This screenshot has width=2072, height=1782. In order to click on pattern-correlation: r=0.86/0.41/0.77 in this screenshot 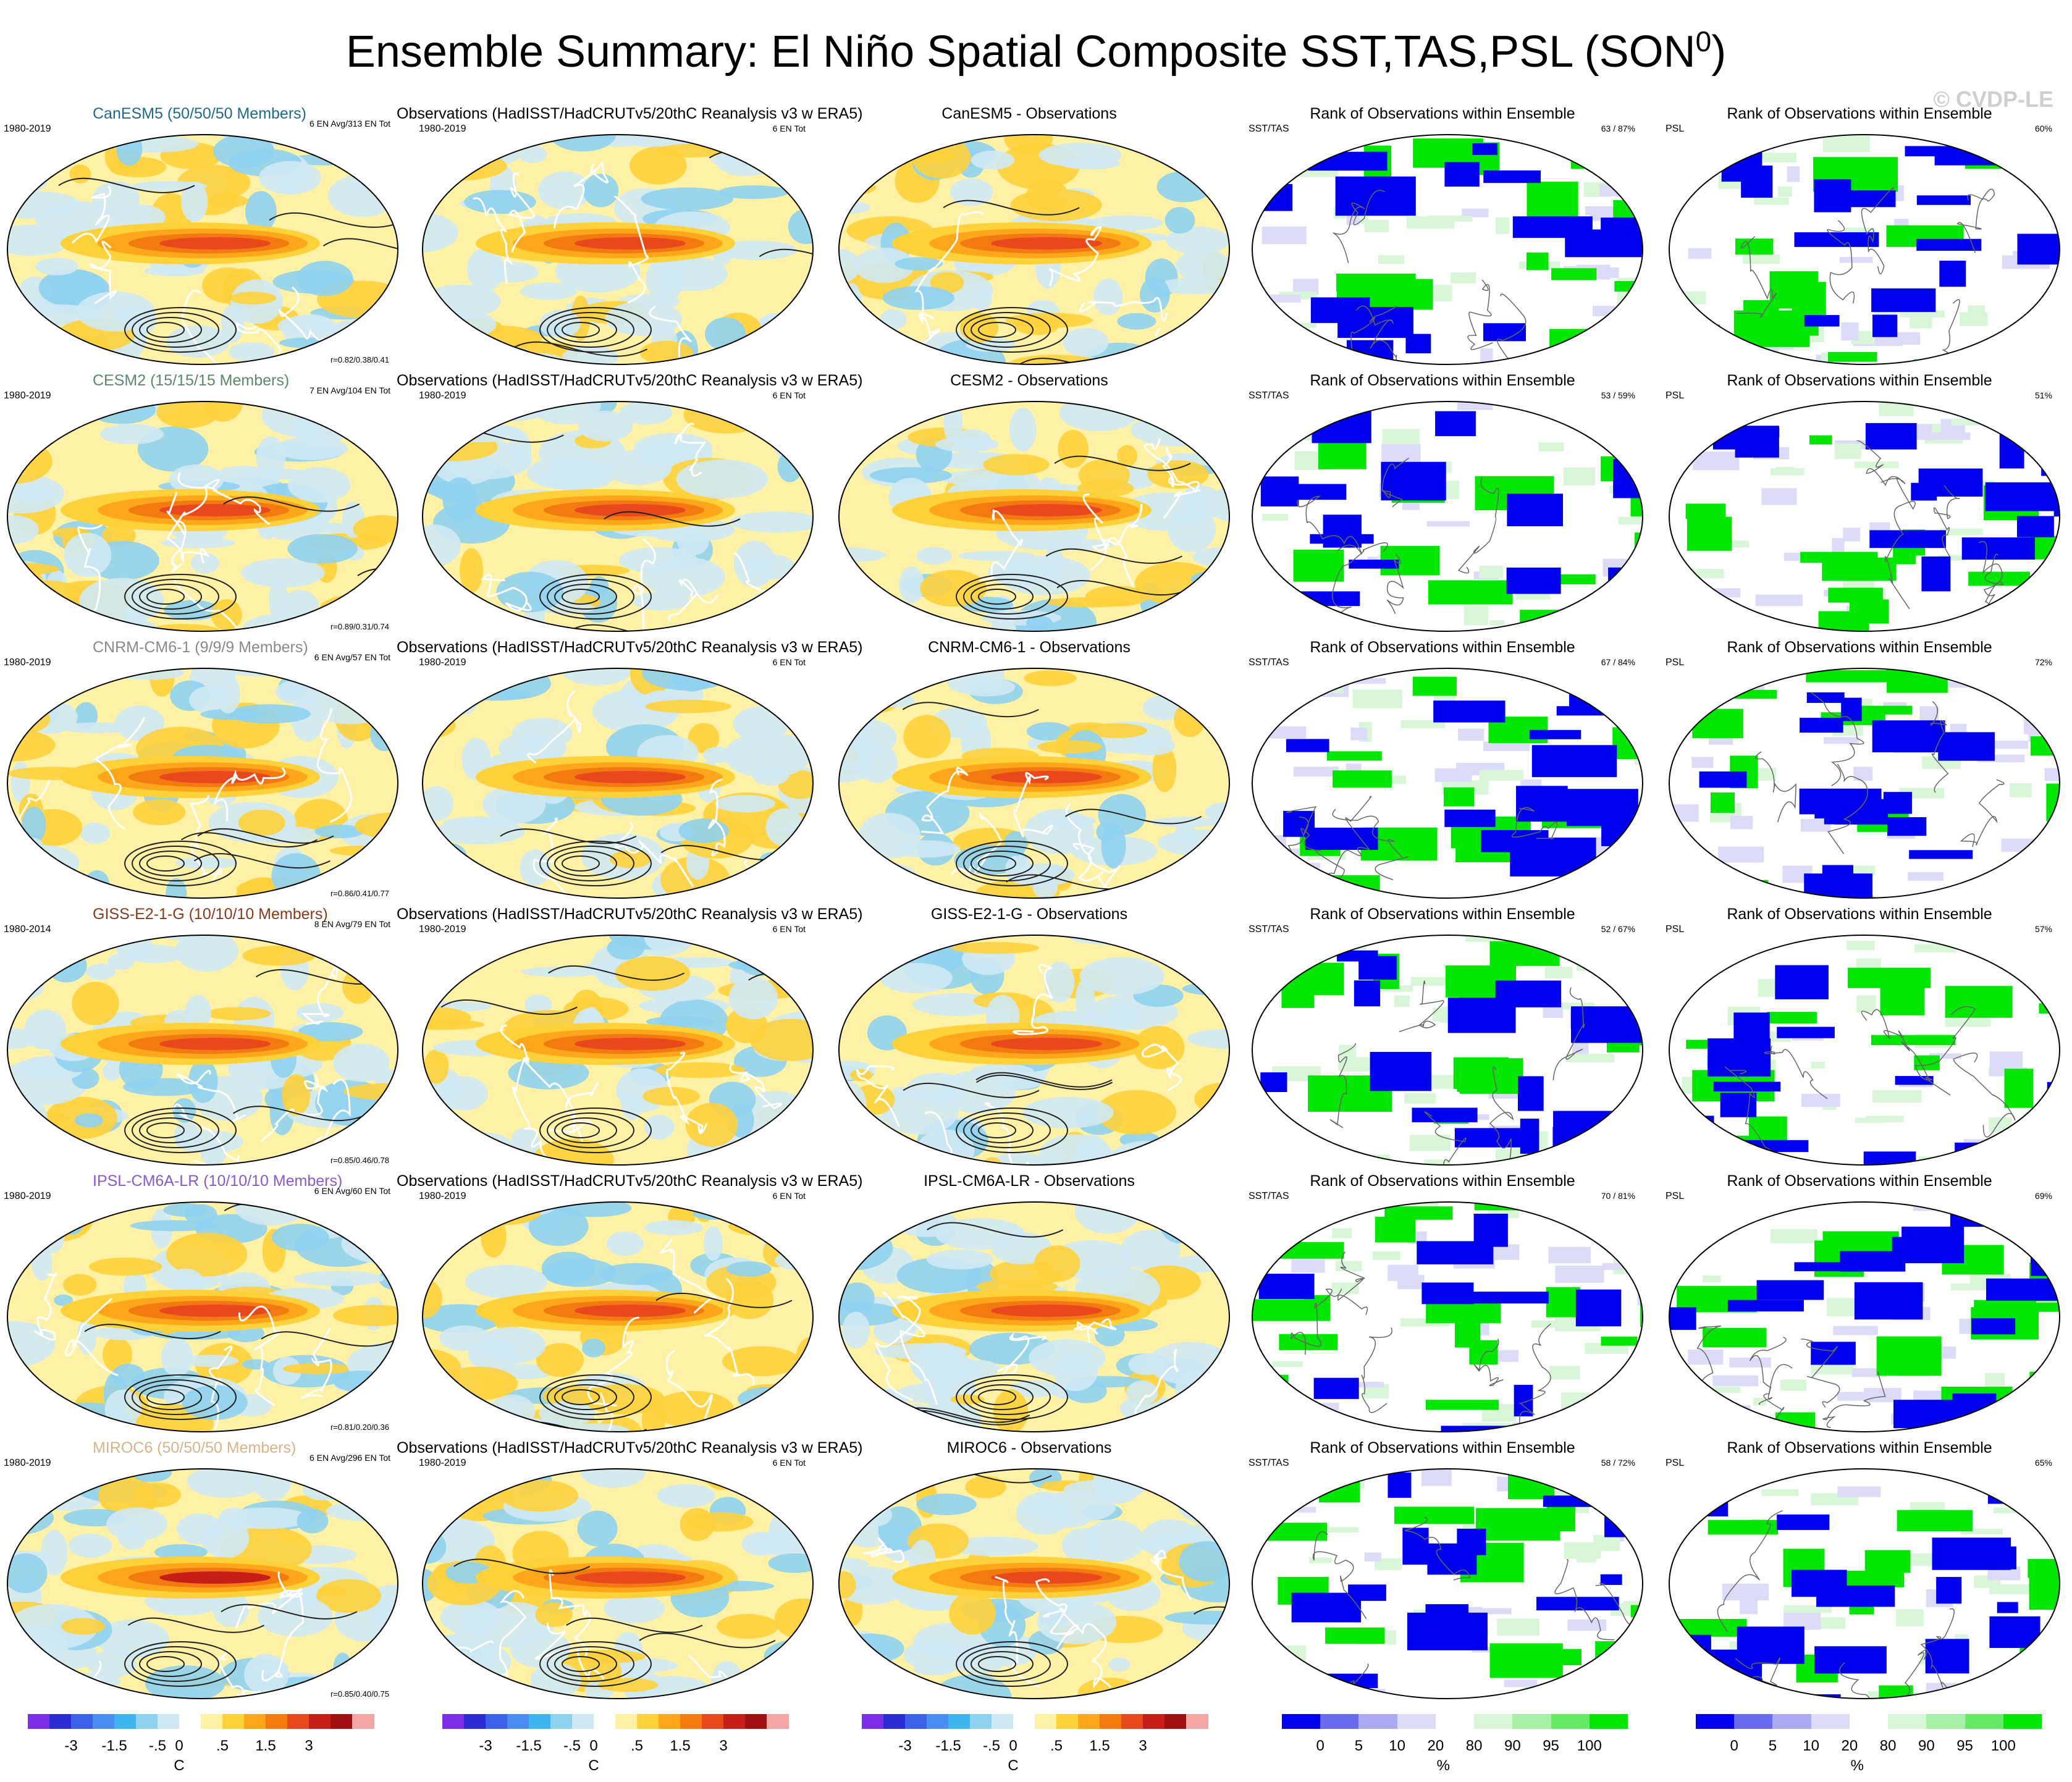, I will do `click(359, 893)`.